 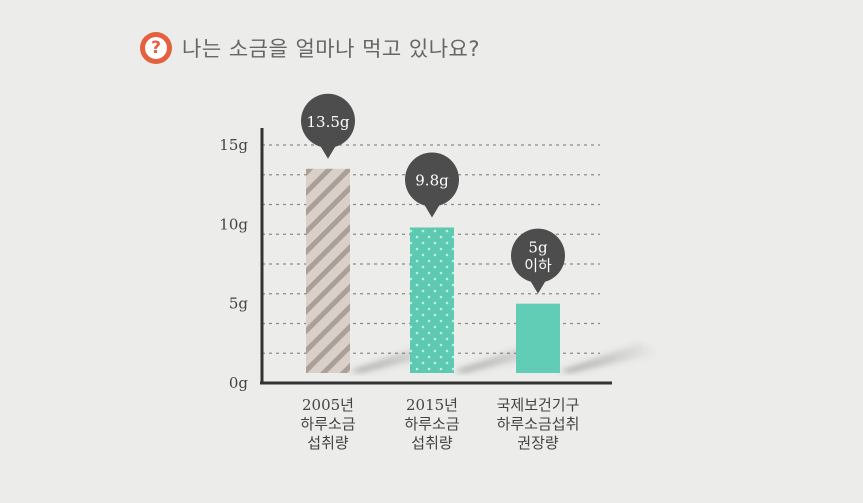 What do you see at coordinates (327, 122) in the screenshot?
I see `data-label: 13.5g` at bounding box center [327, 122].